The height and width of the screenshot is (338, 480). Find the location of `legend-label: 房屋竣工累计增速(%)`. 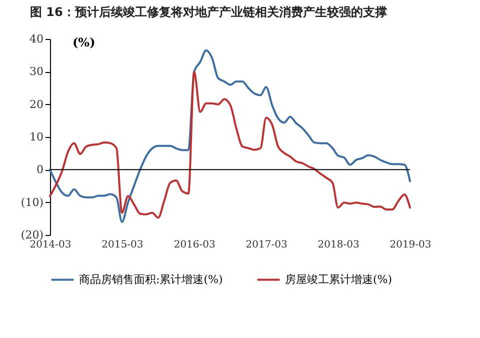

legend-label: 房屋竣工累计增速(%) is located at coordinates (338, 279).